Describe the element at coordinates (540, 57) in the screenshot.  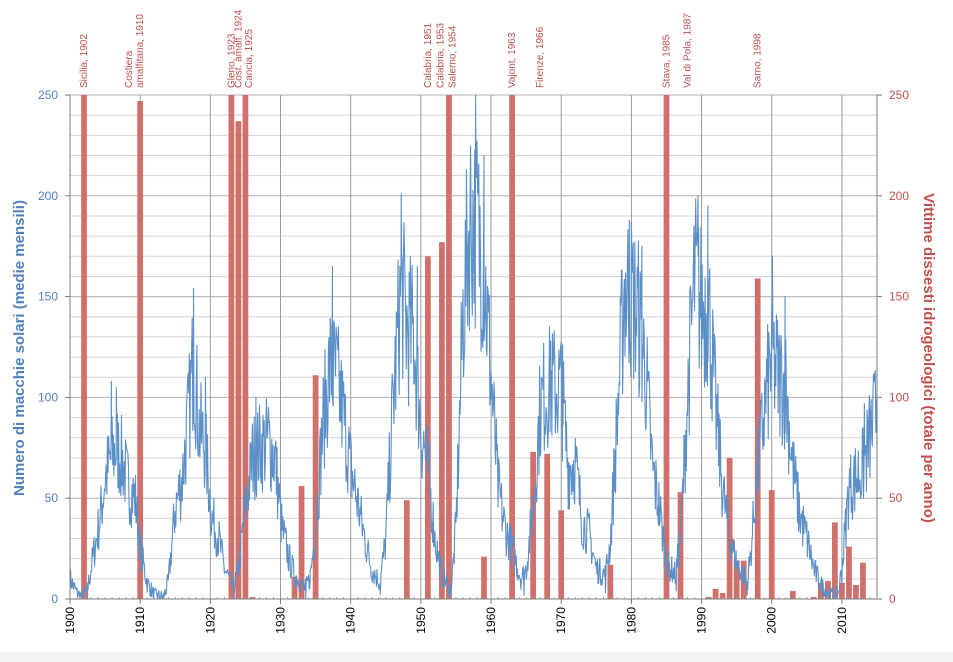
I see `event-annotation: Firenze, 1966` at that location.